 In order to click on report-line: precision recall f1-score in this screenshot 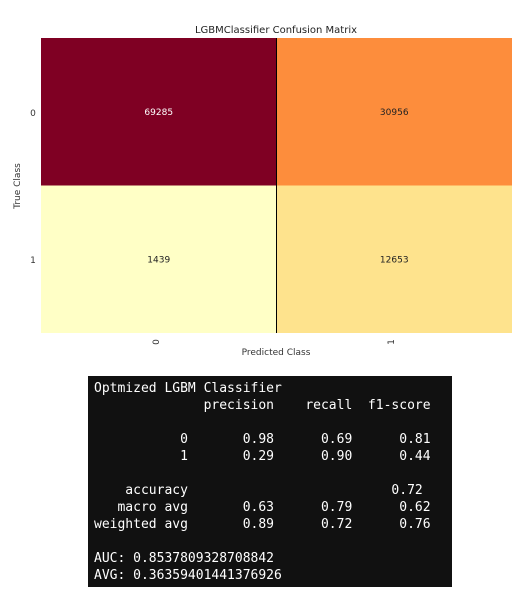, I will do `click(262, 405)`.